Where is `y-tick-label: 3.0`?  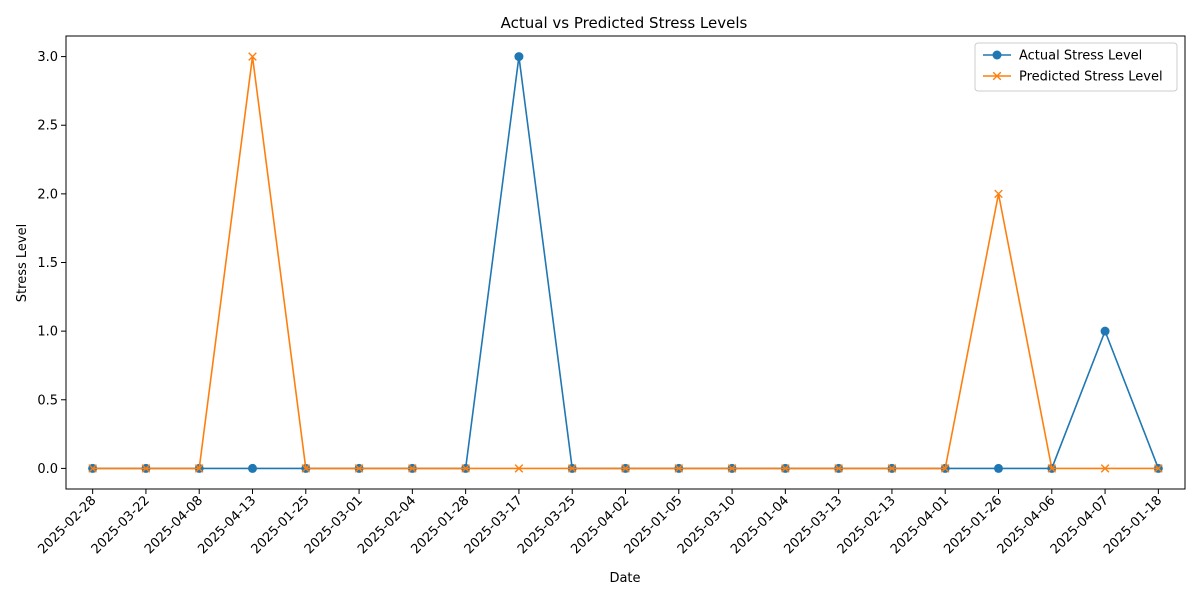
y-tick-label: 3.0 is located at coordinates (47, 57).